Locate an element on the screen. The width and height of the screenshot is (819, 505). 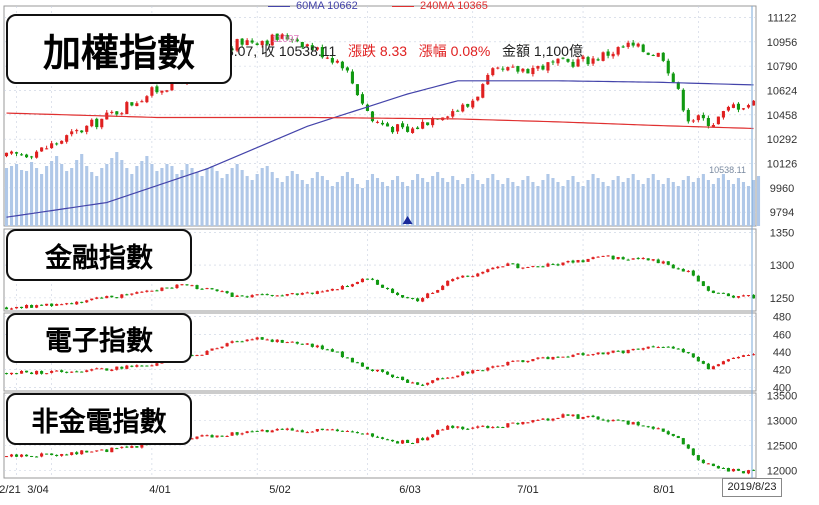
change-value: 漲跌 8.33 is located at coordinates (377, 51).